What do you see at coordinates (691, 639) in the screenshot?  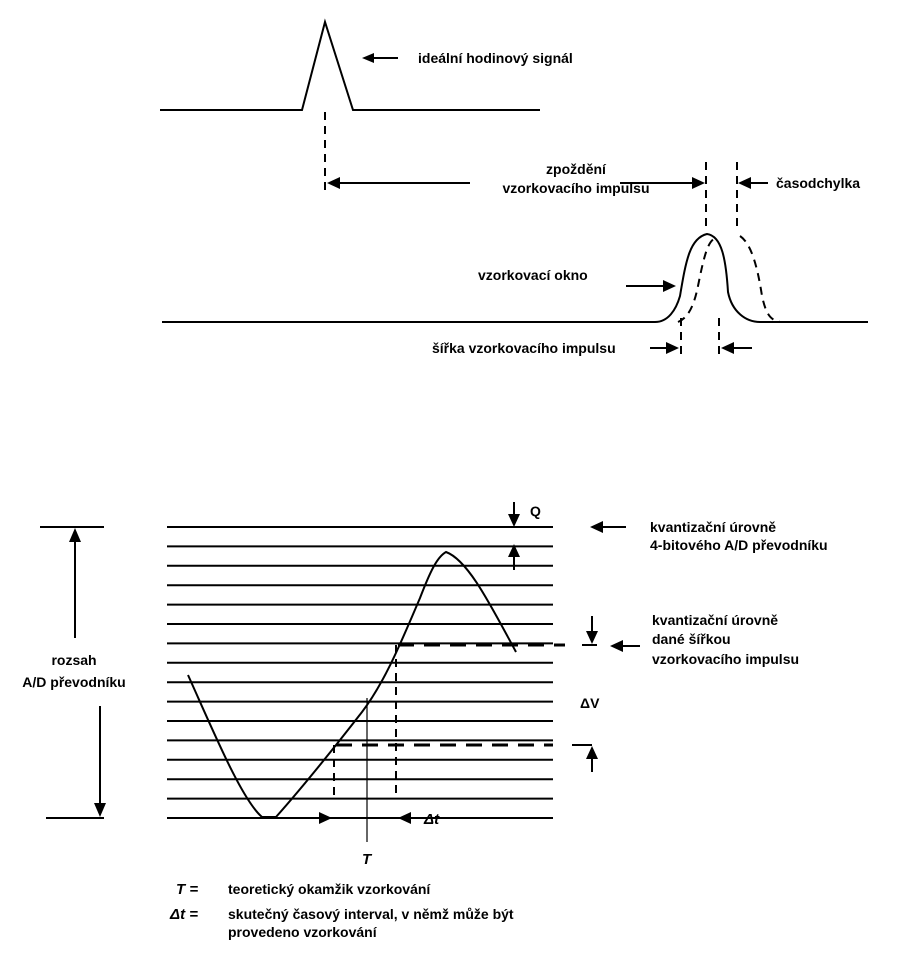 I see `width-levels-label-line2: dané šířkou` at bounding box center [691, 639].